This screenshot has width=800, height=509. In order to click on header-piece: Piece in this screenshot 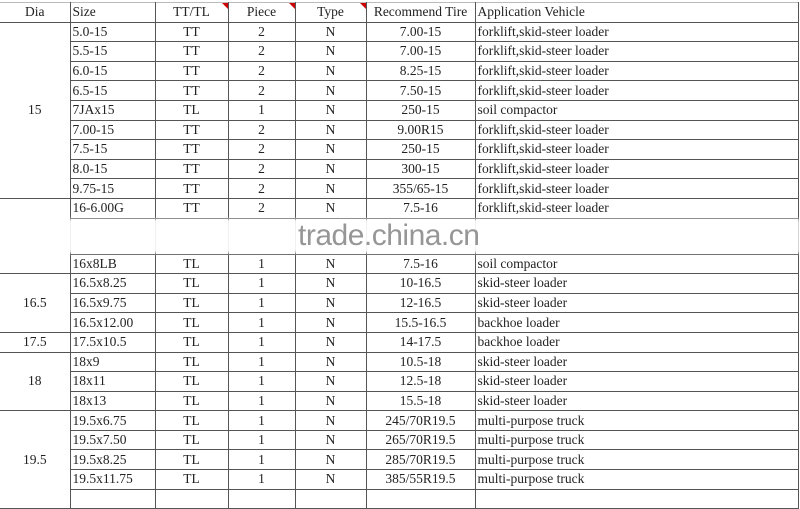, I will do `click(261, 12)`.